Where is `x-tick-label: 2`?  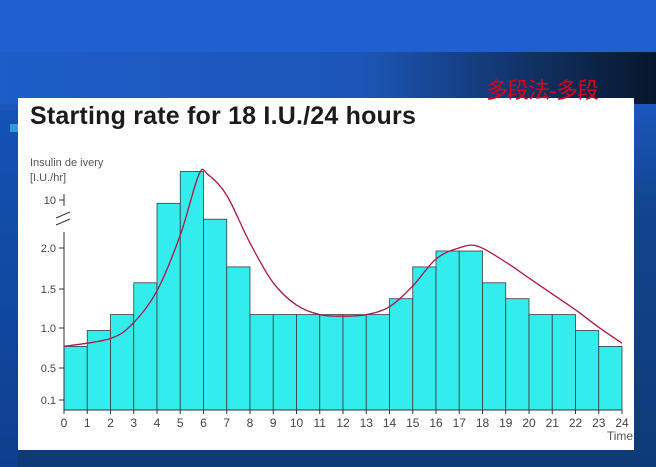 x-tick-label: 2 is located at coordinates (110, 423).